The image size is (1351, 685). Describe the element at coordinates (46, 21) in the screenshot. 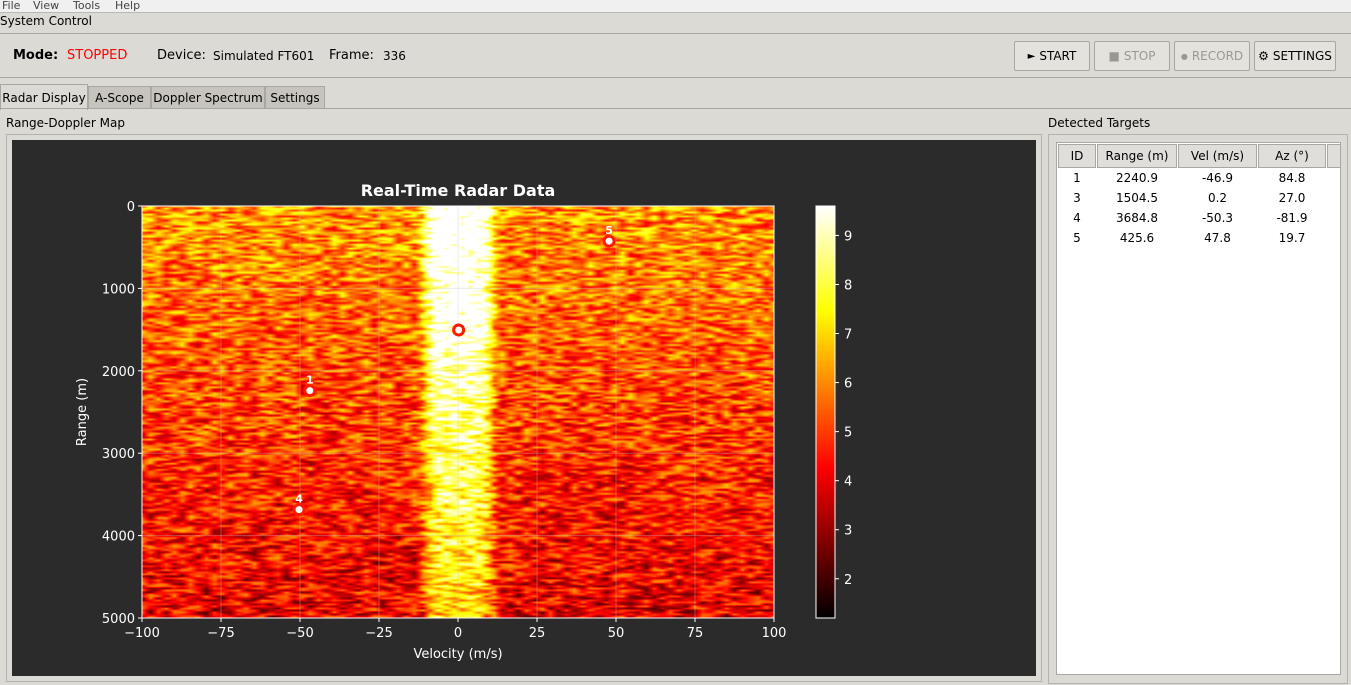

I see `system-control-title: System Control` at that location.